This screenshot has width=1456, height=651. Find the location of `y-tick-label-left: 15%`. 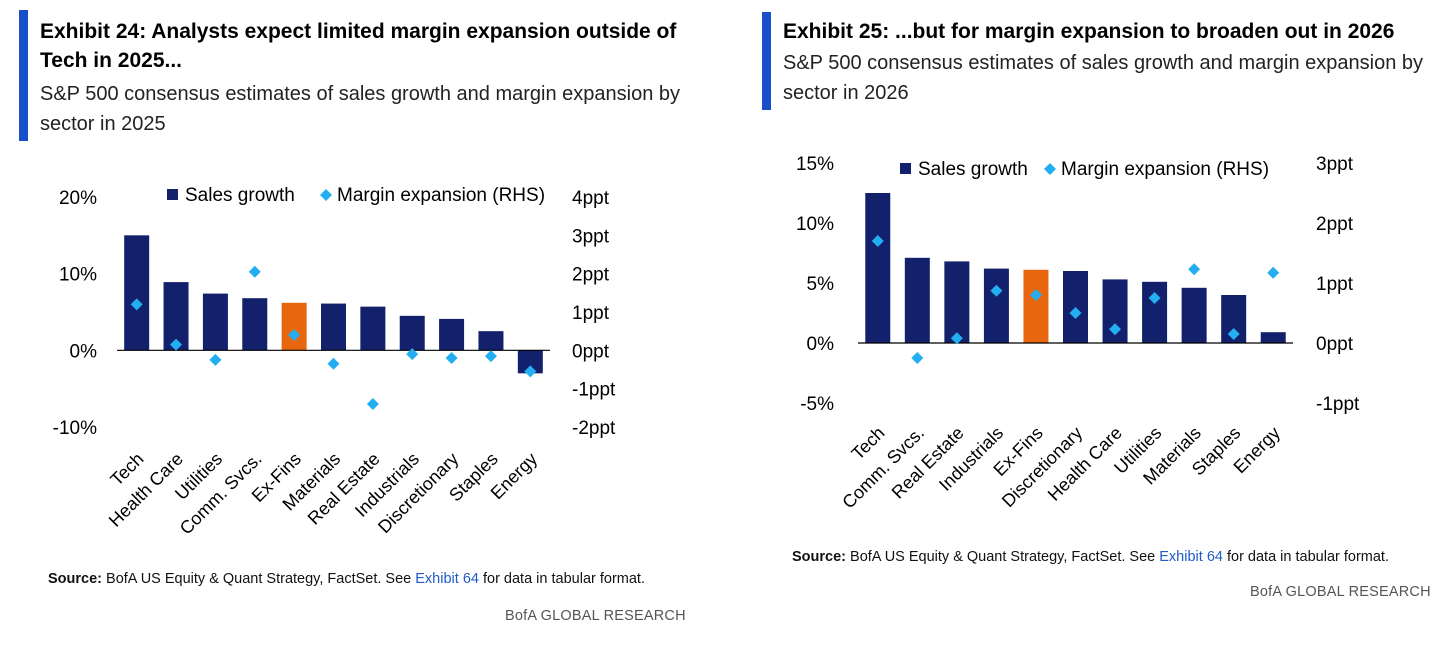

y-tick-label-left: 15% is located at coordinates (815, 164).